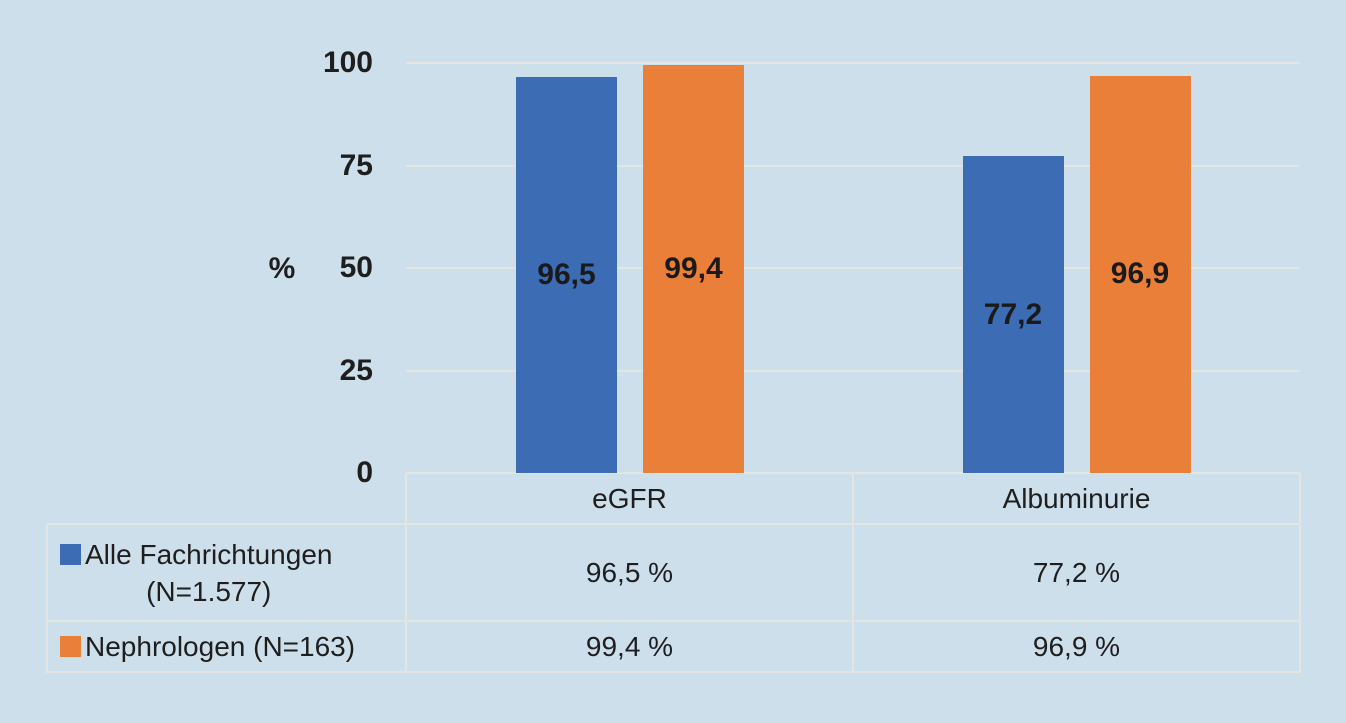  Describe the element at coordinates (209, 591) in the screenshot. I see `legend-label-line: (N=1.577)` at that location.